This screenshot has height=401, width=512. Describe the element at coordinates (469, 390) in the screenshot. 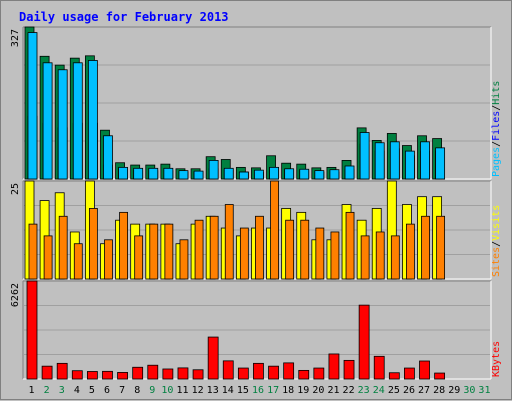

I see `x-label-day-30: 30` at that location.